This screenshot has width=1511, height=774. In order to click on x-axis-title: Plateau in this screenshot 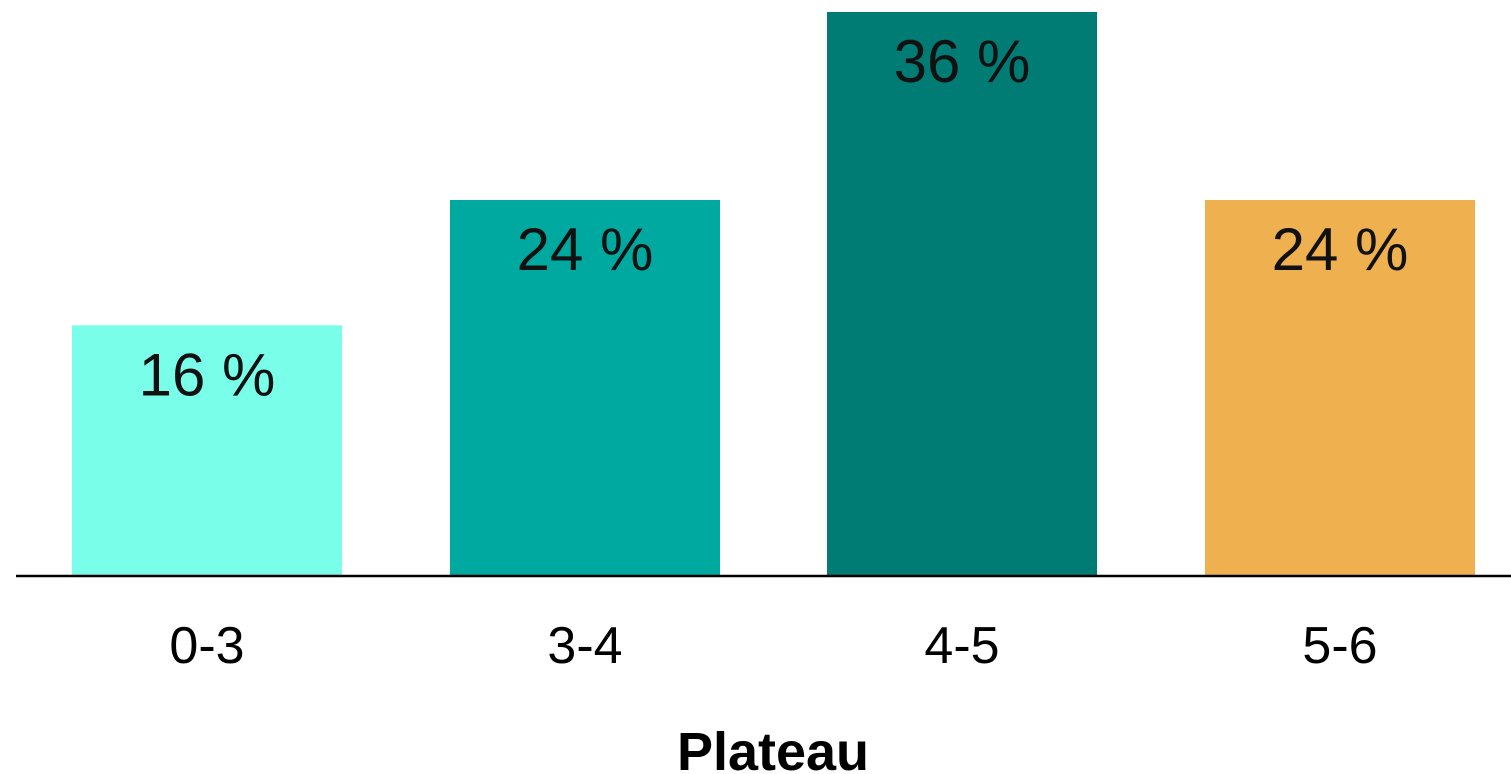, I will do `click(773, 748)`.